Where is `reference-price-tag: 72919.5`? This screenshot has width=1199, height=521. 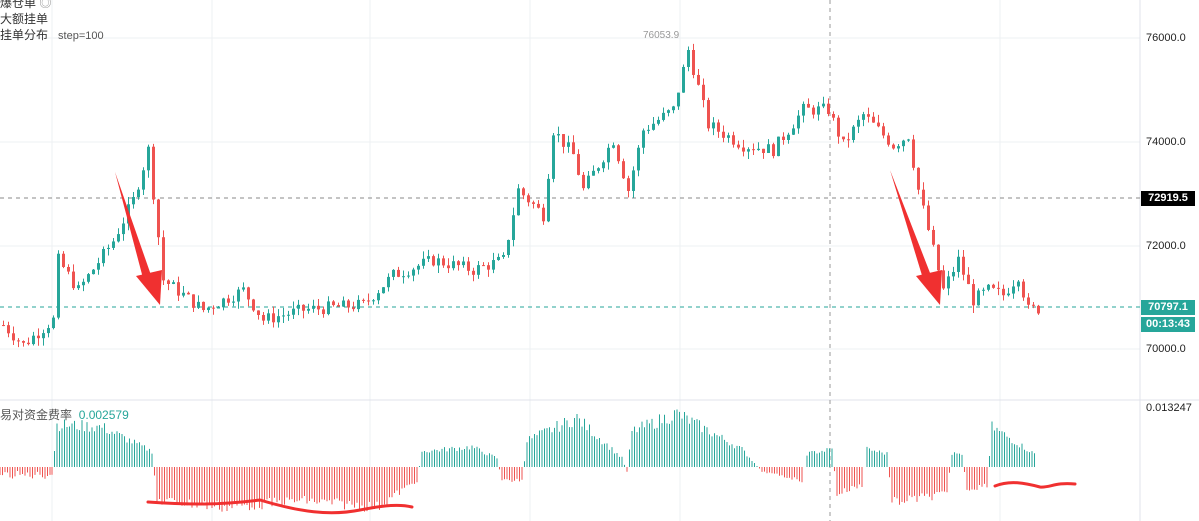
reference-price-tag: 72919.5 is located at coordinates (1168, 198).